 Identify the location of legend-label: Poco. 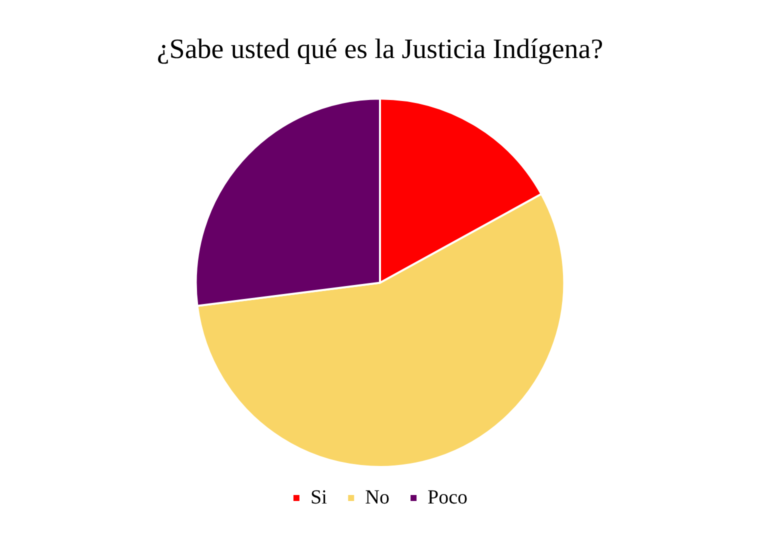
(448, 497).